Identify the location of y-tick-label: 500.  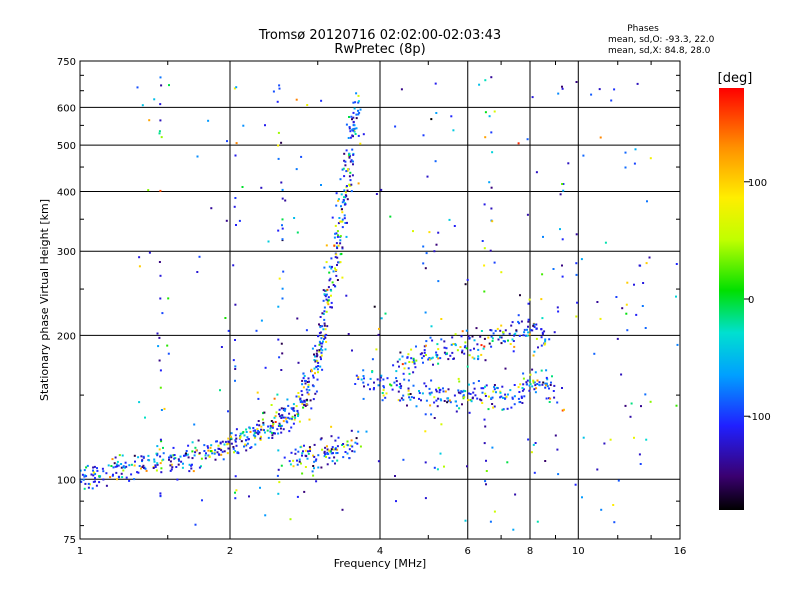
(66, 146).